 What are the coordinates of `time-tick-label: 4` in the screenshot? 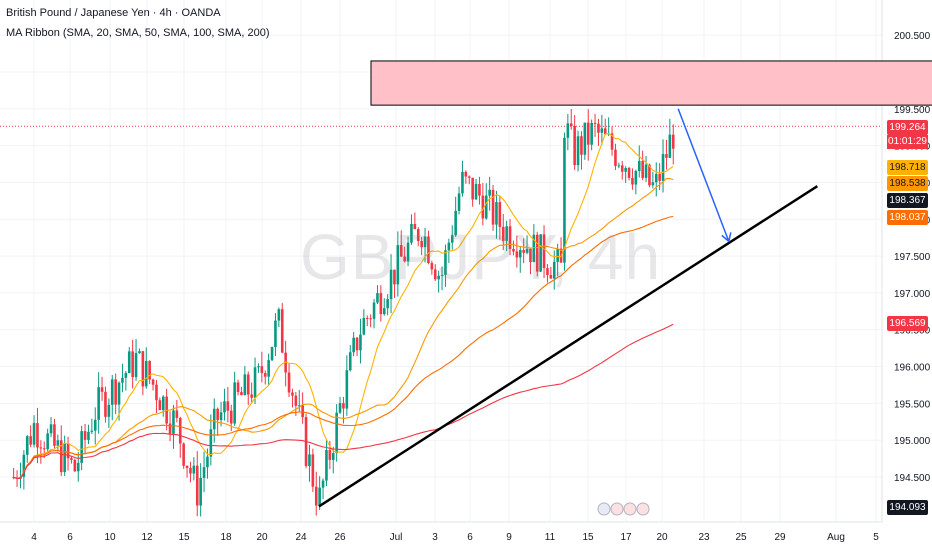 It's located at (34, 537).